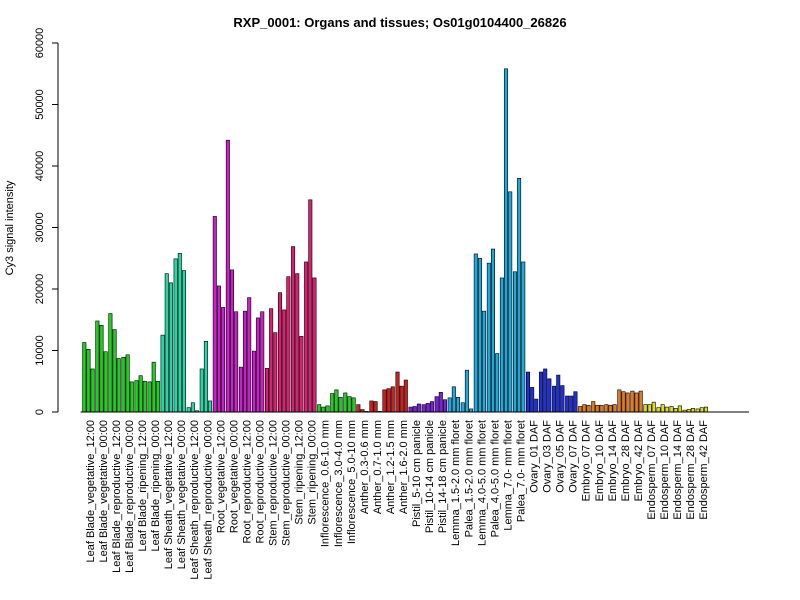 The height and width of the screenshot is (600, 800). I want to click on y-tick-label: 60000, so click(40, 43).